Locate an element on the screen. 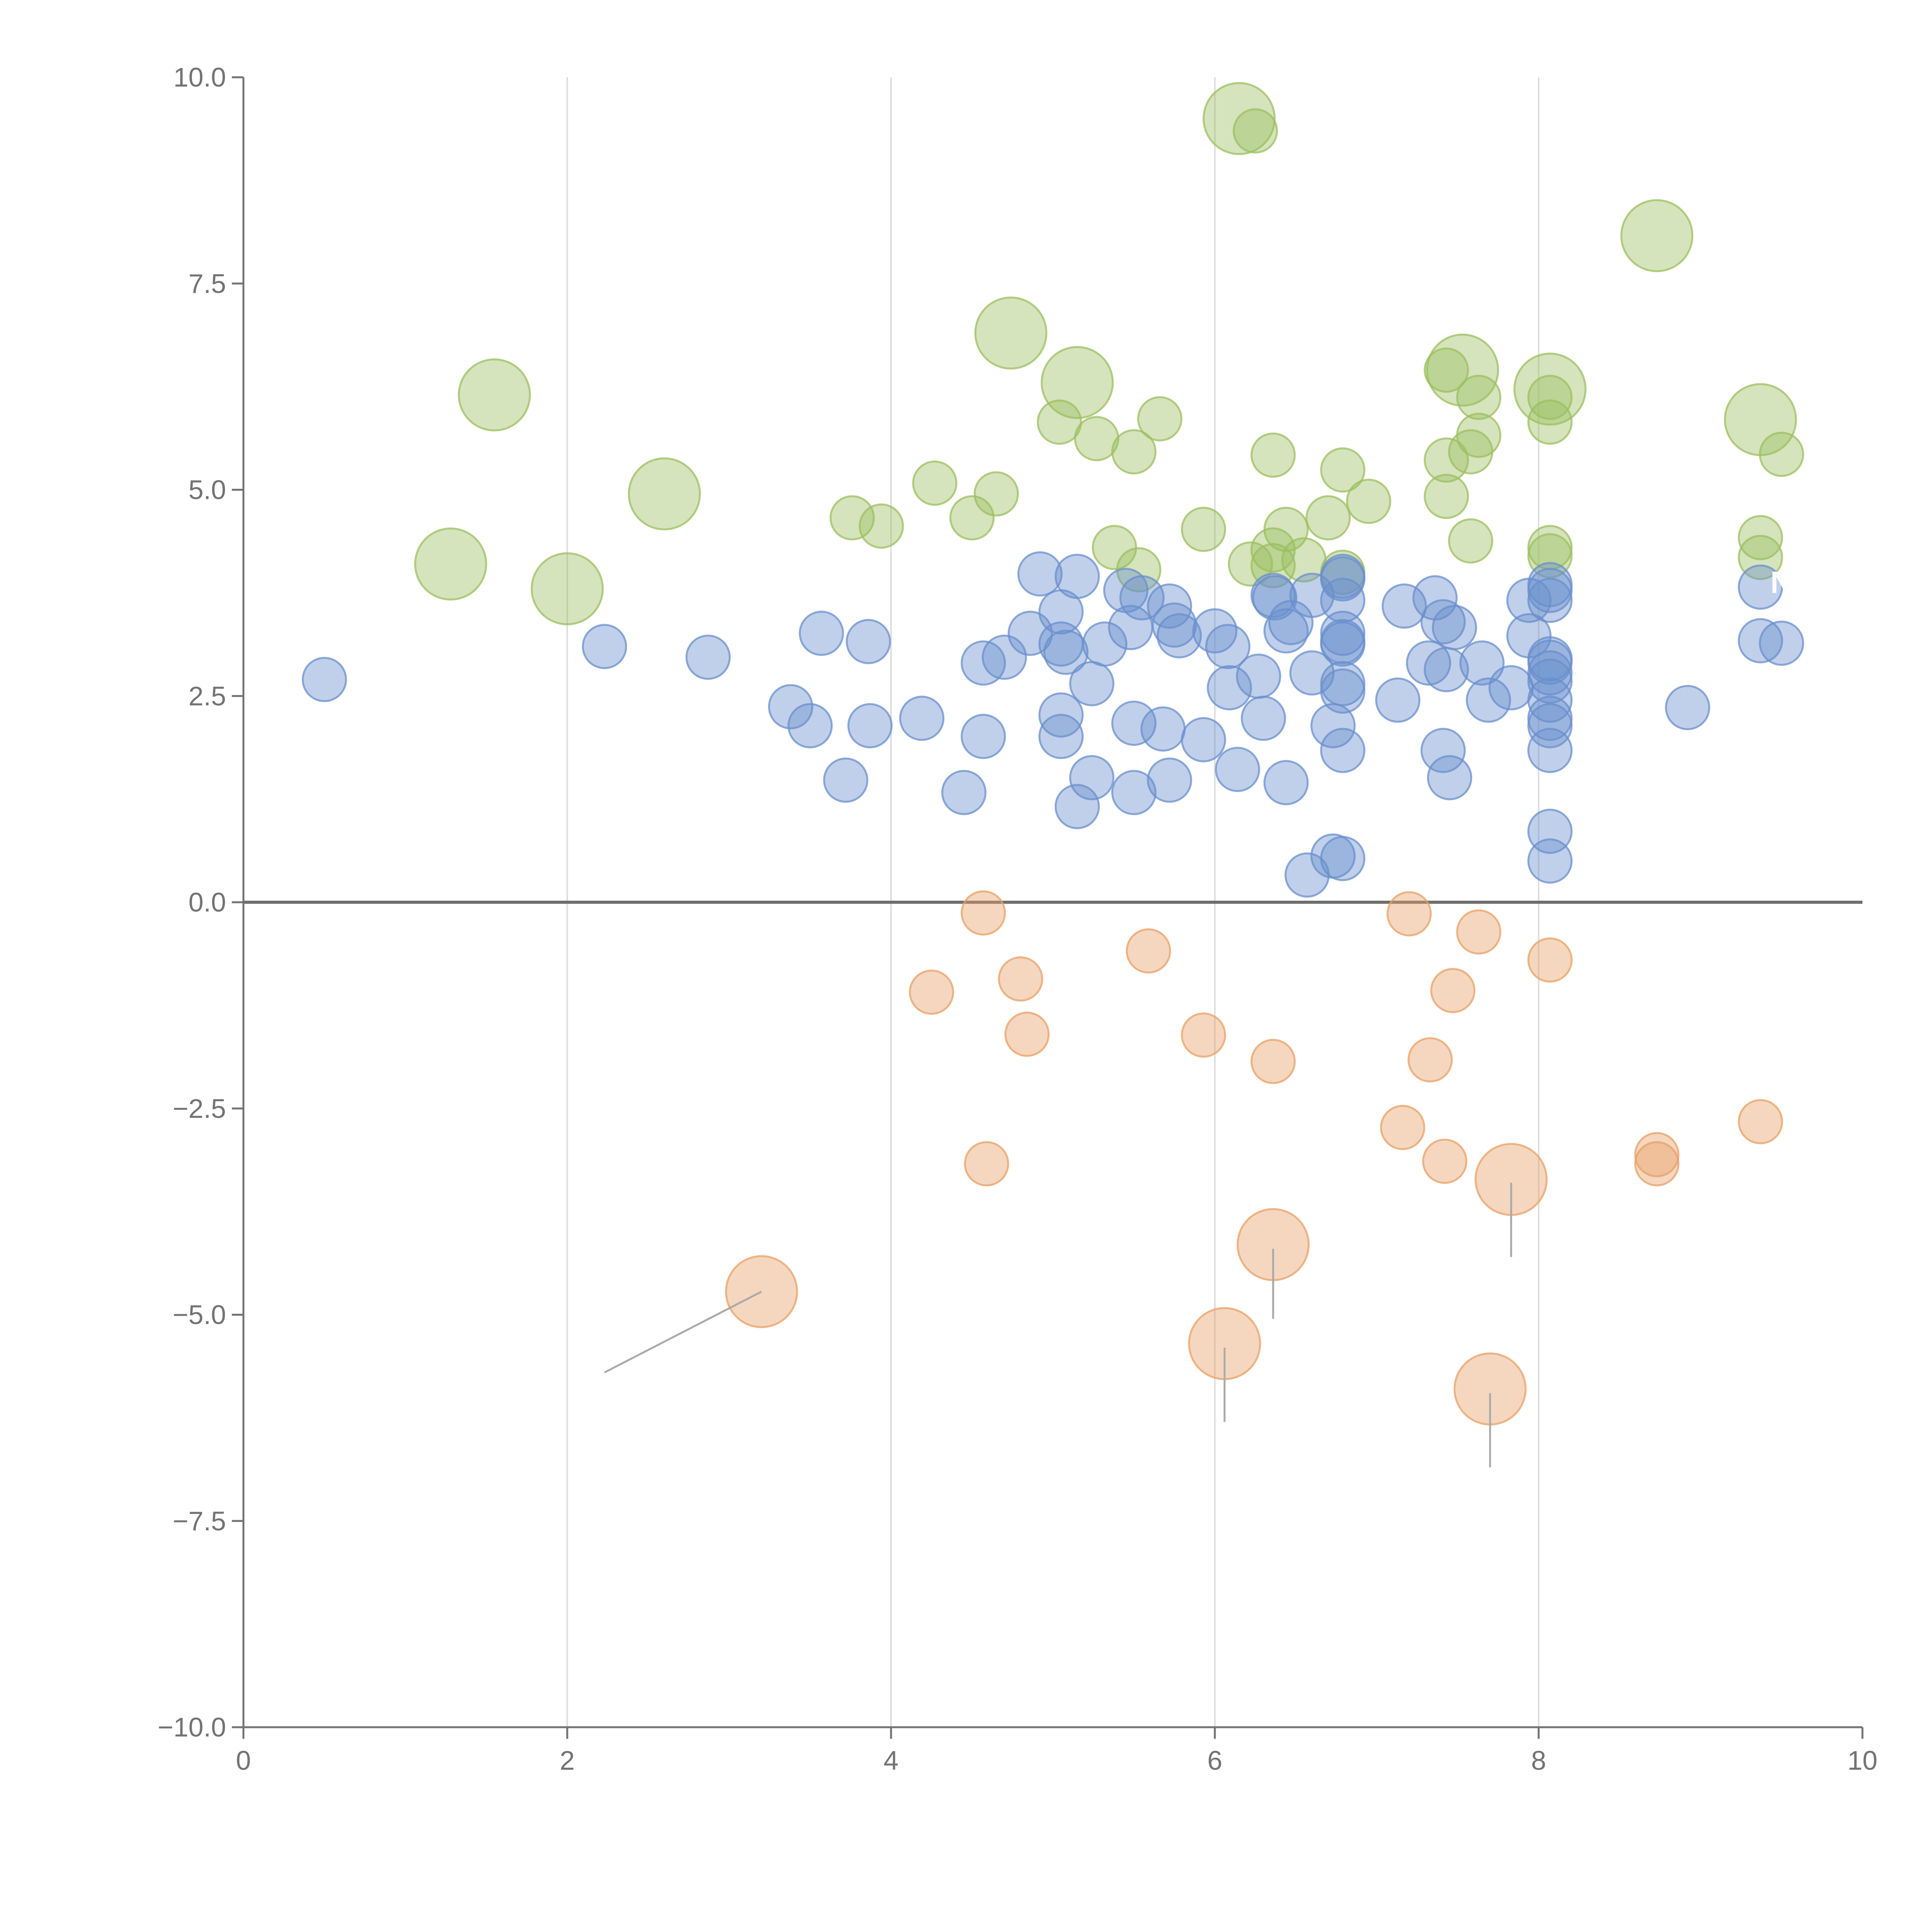 The height and width of the screenshot is (1932, 1932). y-tick-label: −2.5 is located at coordinates (200, 1109).